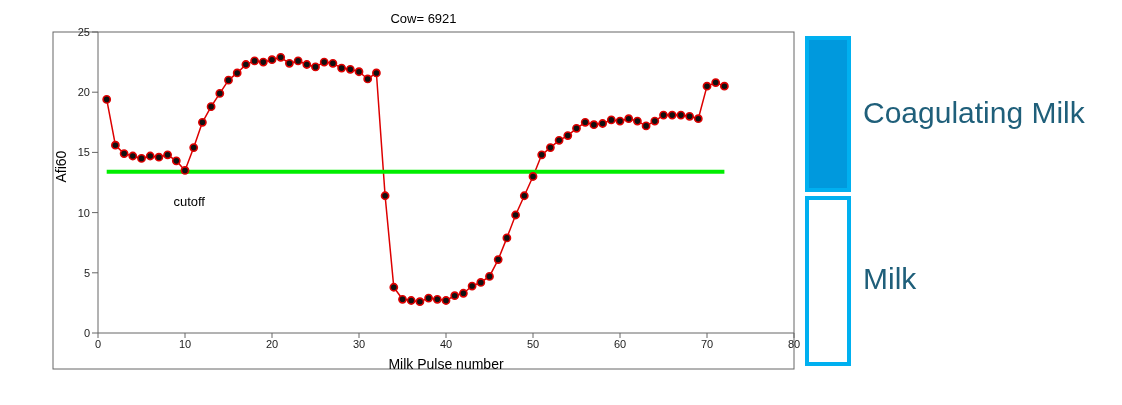 Image resolution: width=1122 pixels, height=405 pixels. I want to click on y-tick-label: 5, so click(86, 272).